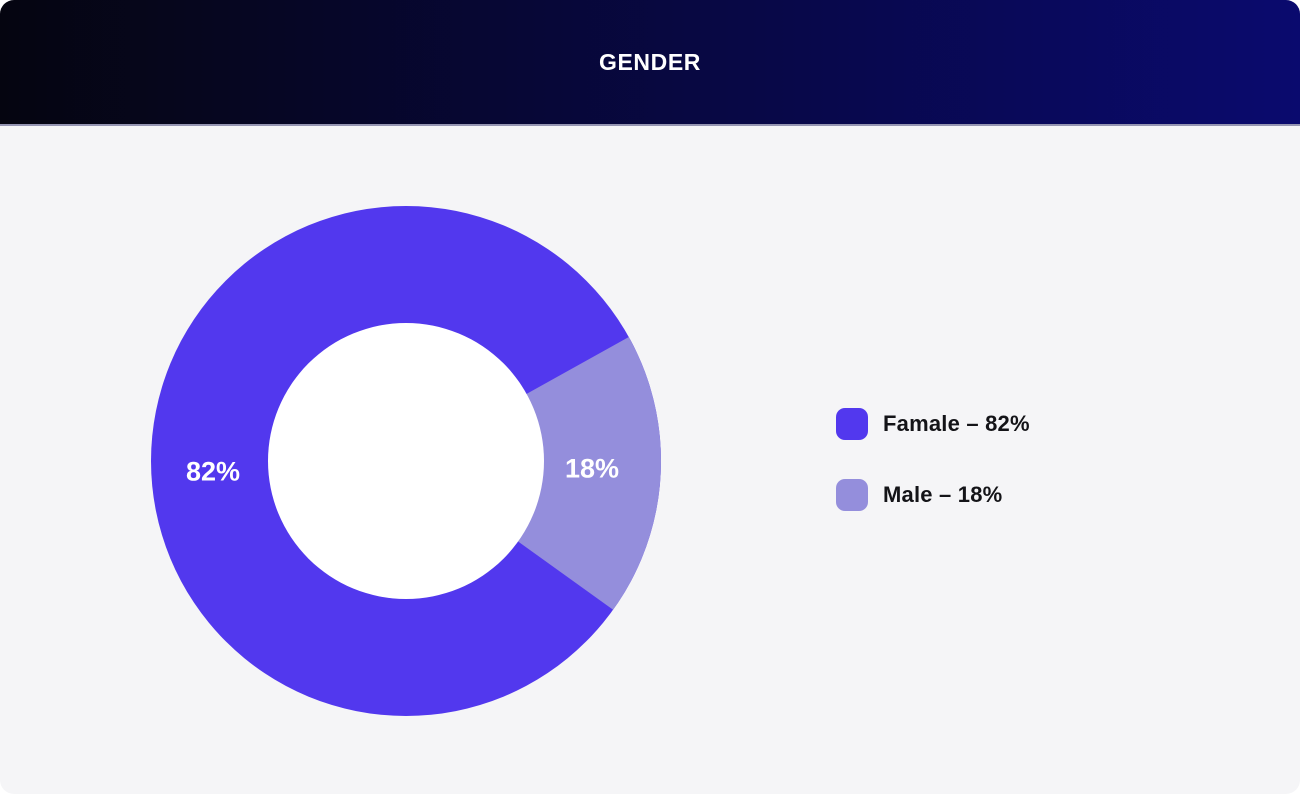 Image resolution: width=1300 pixels, height=794 pixels. I want to click on legend-item-male: Male – 18%, so click(933, 495).